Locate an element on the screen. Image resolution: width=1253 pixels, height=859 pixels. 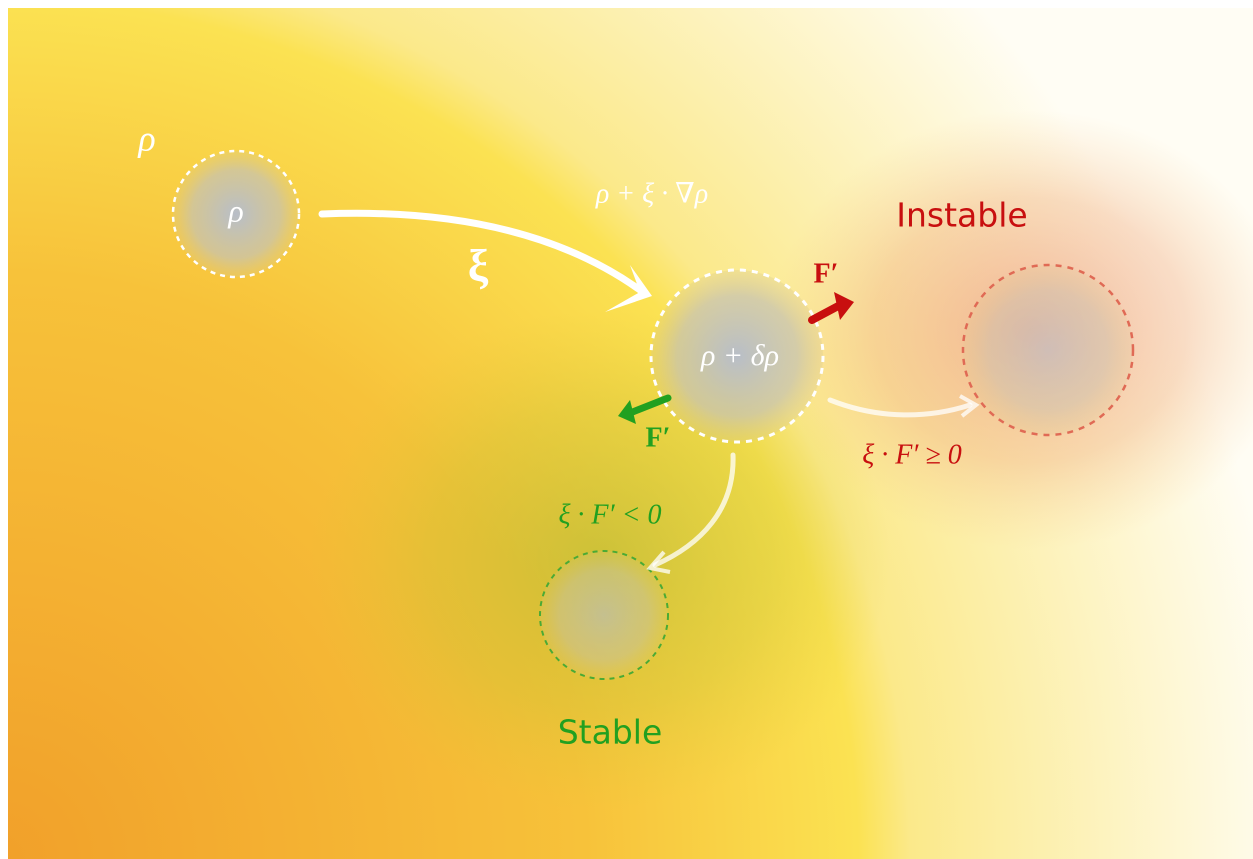
actual-density: ρ + δρ is located at coordinates (739, 355).